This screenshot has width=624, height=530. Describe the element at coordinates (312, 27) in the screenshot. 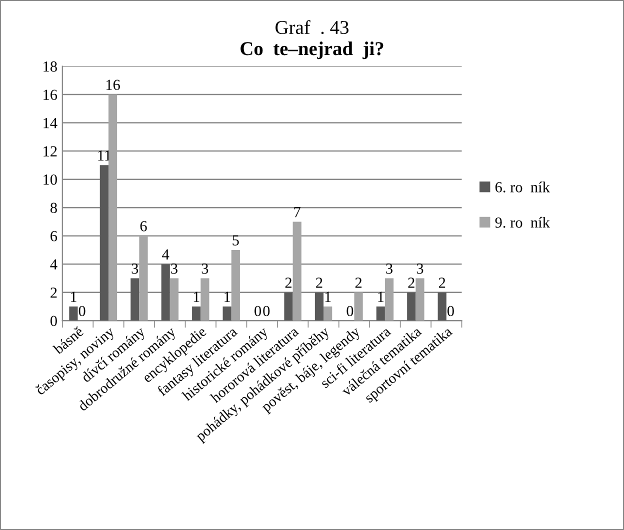

I see `chart-title: Graf . 43` at that location.